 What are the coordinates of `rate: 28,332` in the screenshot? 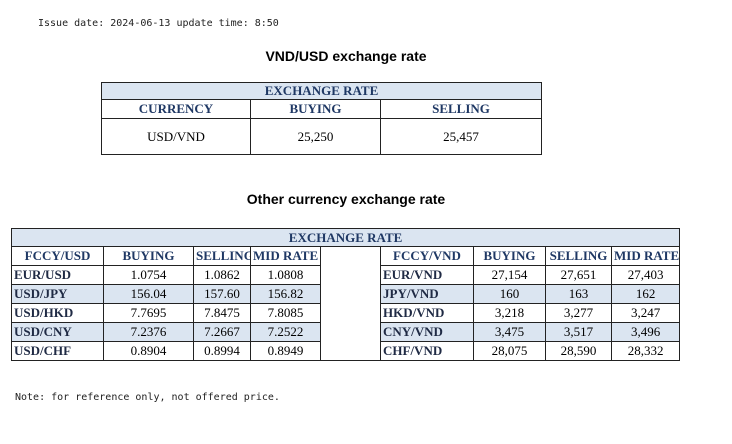 It's located at (645, 351).